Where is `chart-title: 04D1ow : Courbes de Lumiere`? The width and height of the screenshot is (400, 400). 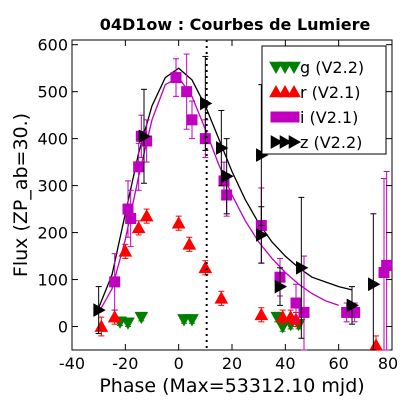
chart-title: 04D1ow : Courbes de Lumiere is located at coordinates (235, 24).